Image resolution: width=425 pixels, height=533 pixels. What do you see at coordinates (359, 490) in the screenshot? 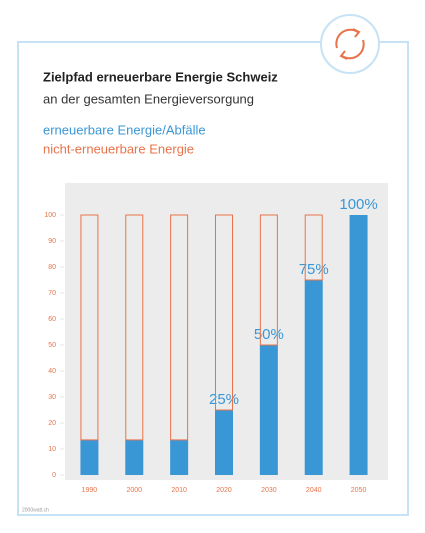
I see `x-tick-label: 2050` at bounding box center [359, 490].